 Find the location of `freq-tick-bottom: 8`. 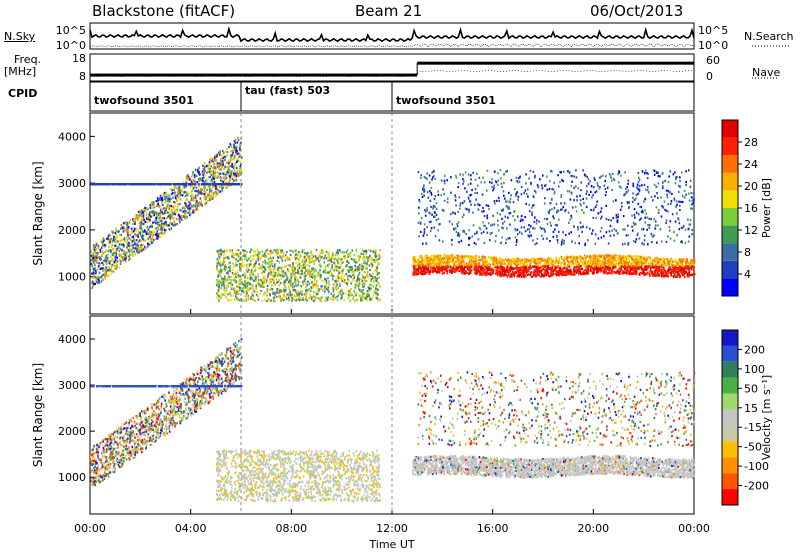

freq-tick-bottom: 8 is located at coordinates (82, 76).